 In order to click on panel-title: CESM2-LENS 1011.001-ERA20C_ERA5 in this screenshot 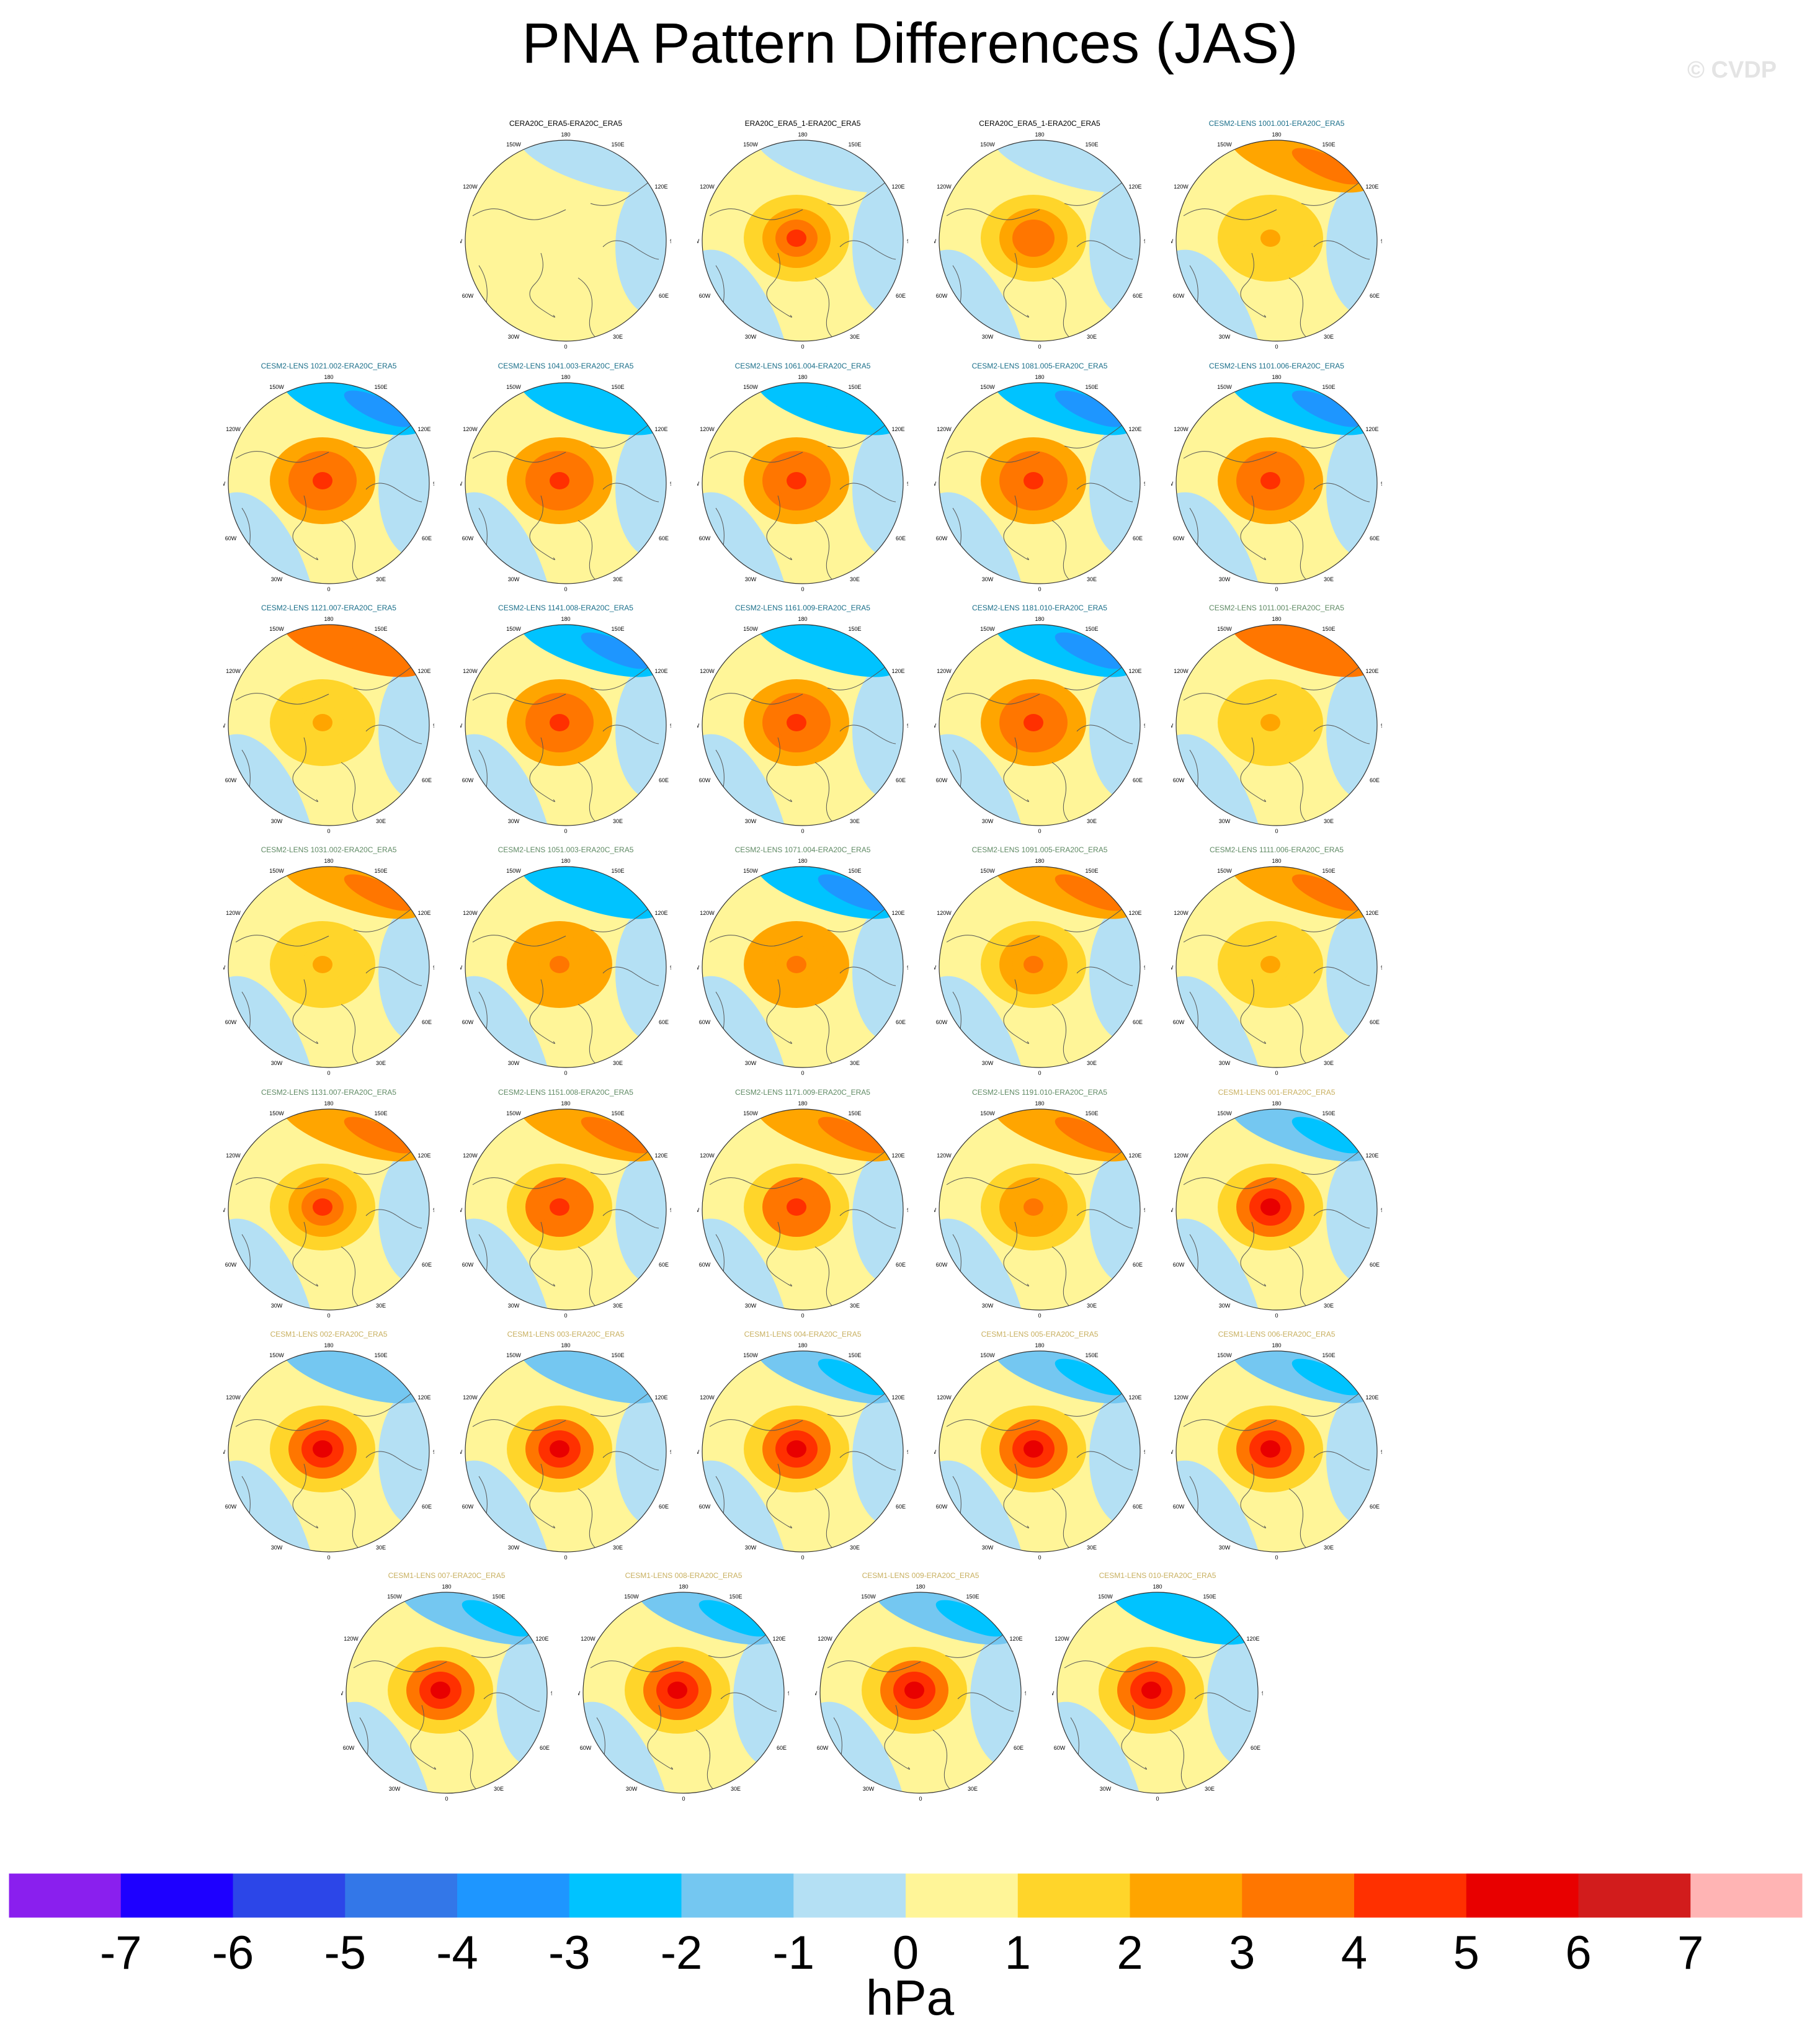, I will do `click(1277, 608)`.